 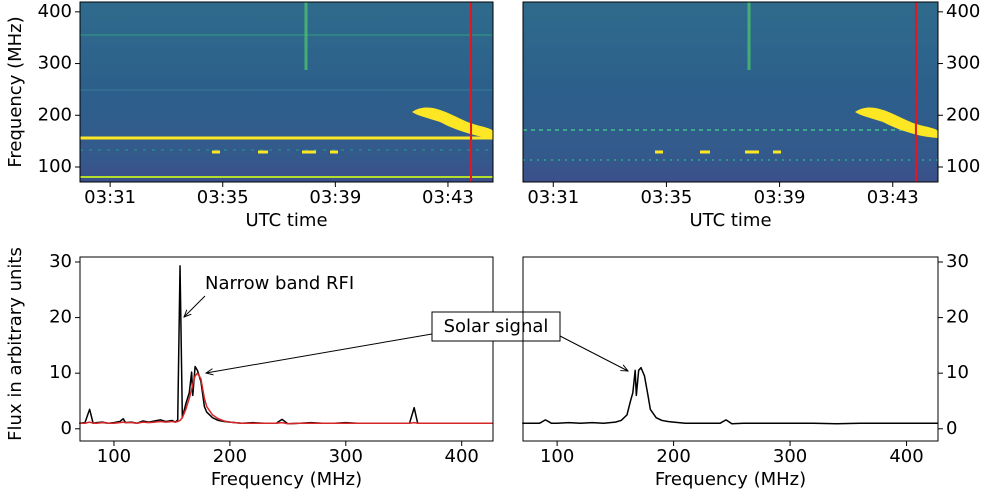 I want to click on annotation: Solar signal, so click(x=496, y=326).